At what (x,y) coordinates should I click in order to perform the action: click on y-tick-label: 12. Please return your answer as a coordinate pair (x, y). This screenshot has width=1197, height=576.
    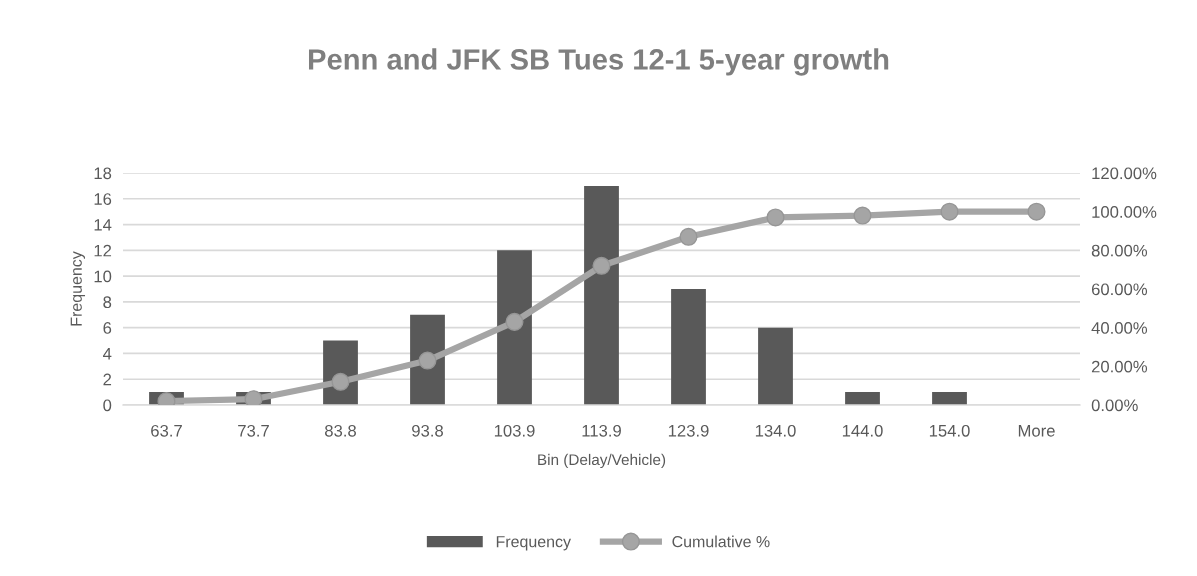
    Looking at the image, I should click on (103, 250).